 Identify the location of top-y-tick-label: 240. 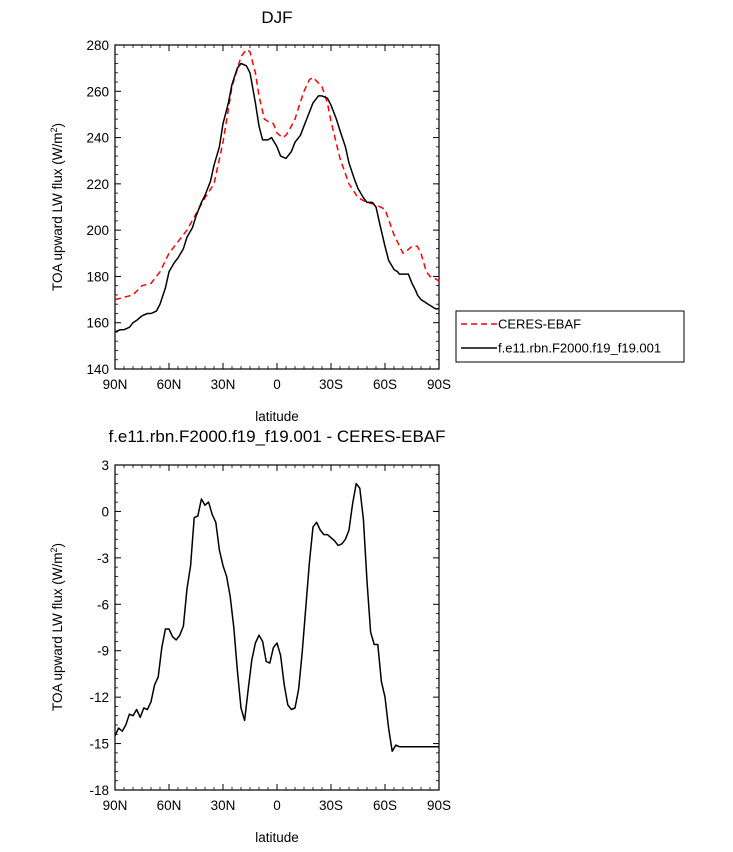
(97, 138).